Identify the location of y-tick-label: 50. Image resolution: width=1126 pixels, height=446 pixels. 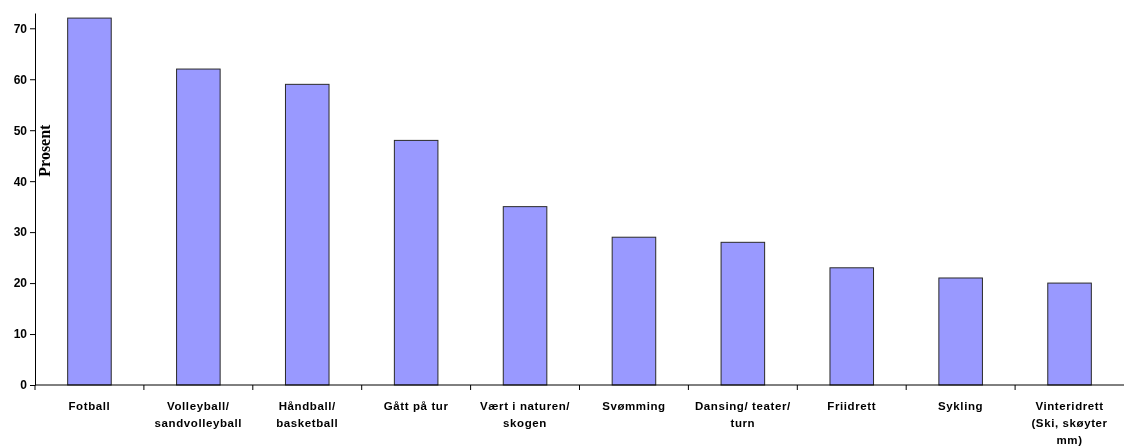
(20, 130).